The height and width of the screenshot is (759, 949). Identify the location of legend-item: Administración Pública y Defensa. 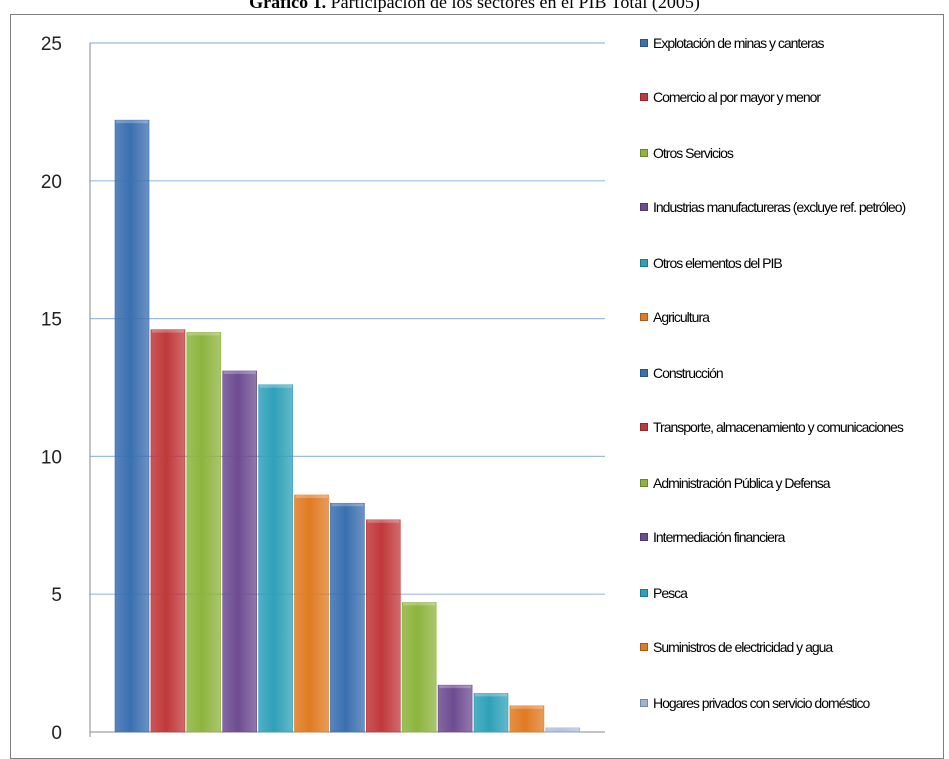
(789, 483).